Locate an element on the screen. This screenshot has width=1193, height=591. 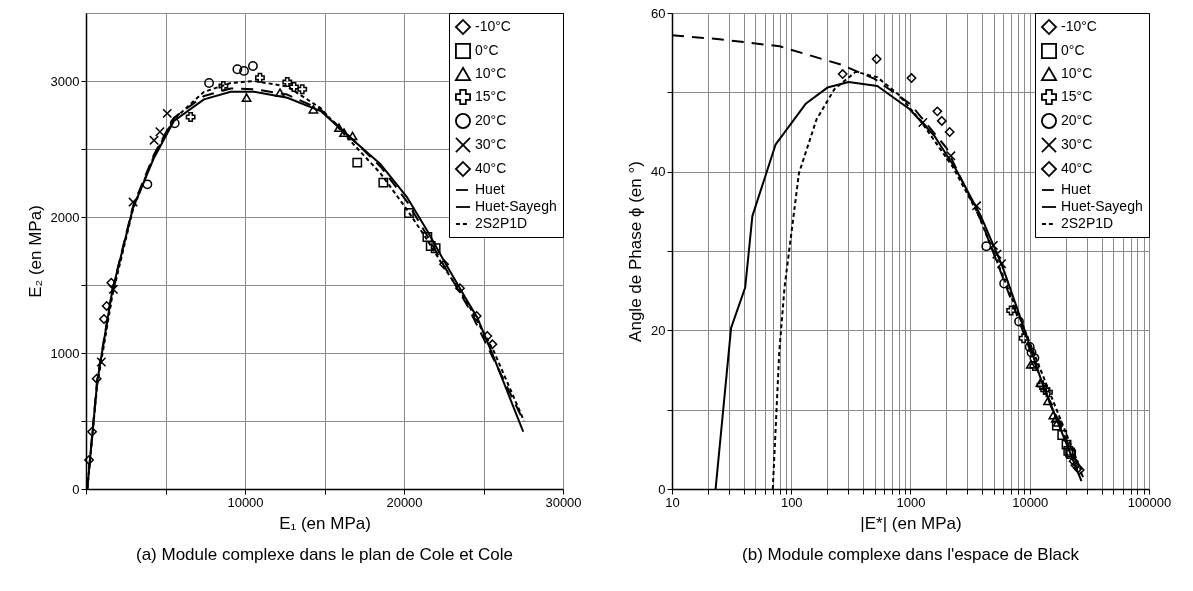
text: (a) Module complexe dans le plan de Cole et Cole is located at coordinates (324, 554).